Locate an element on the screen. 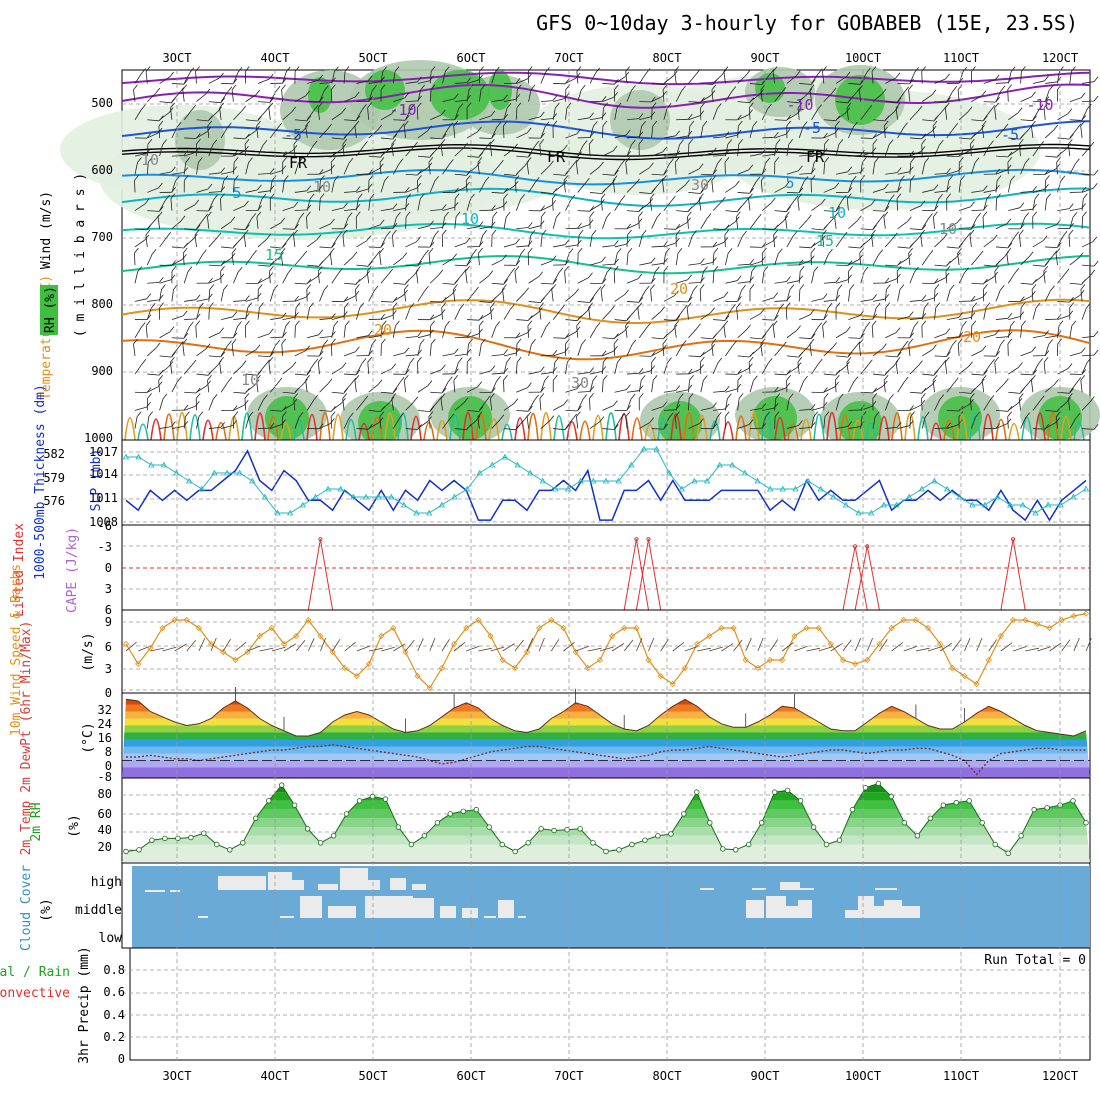  li-tick: 3 is located at coordinates (108, 589).